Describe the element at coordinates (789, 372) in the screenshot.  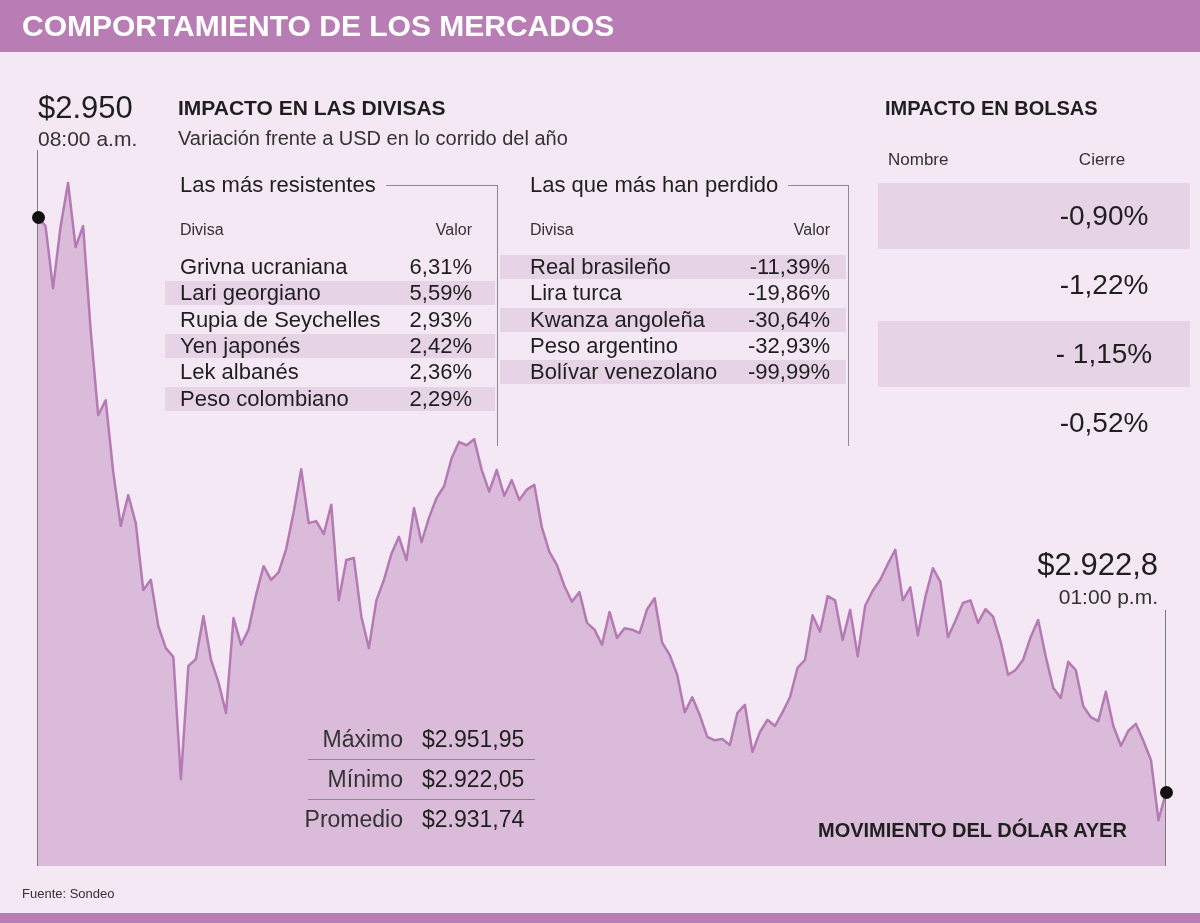
I see `data-label: -99,99%` at that location.